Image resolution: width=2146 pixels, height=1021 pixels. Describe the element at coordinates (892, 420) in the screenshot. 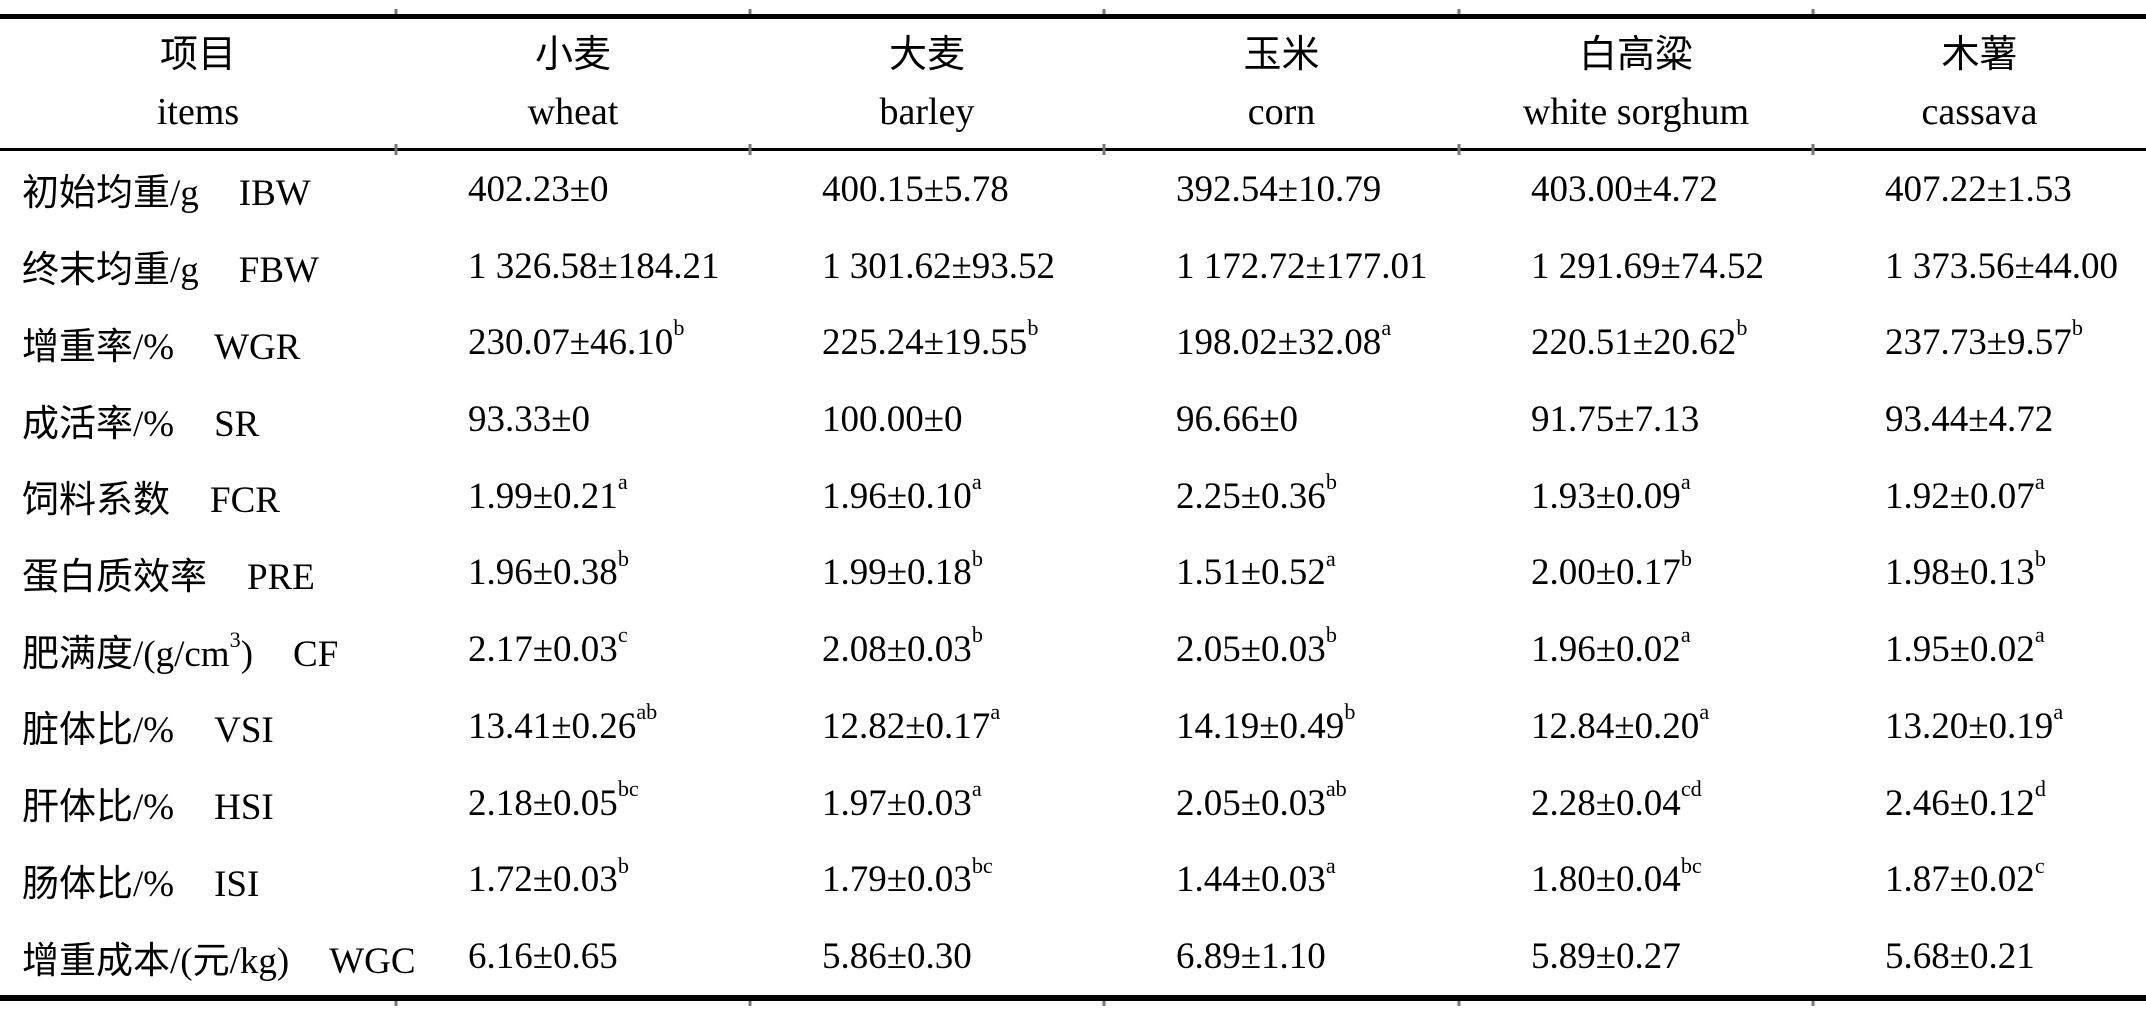

I see `data-cell: 100.00±0` at that location.